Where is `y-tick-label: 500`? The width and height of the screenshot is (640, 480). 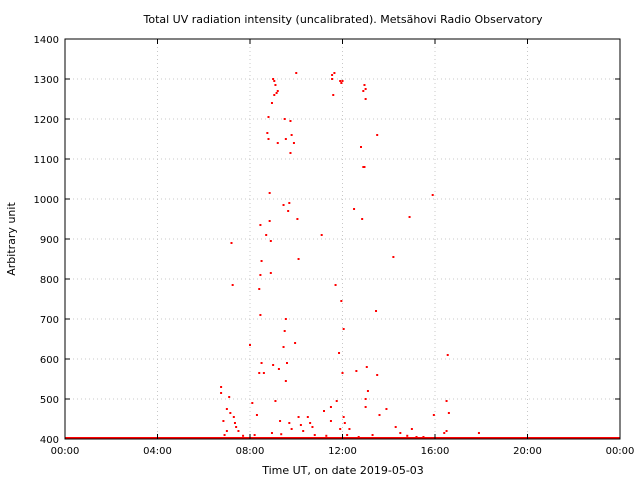
y-tick-label: 500 is located at coordinates (49, 400).